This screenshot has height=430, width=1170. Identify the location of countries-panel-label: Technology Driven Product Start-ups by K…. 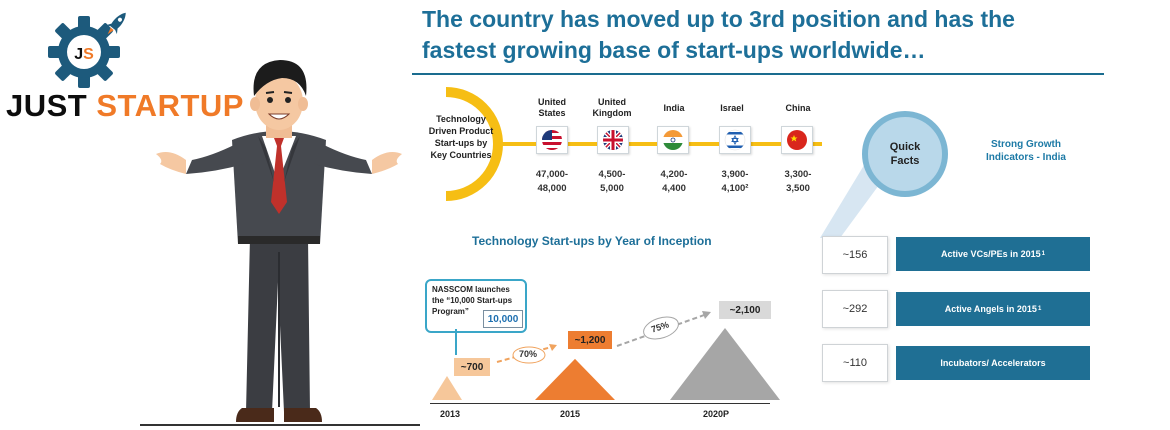
(461, 137).